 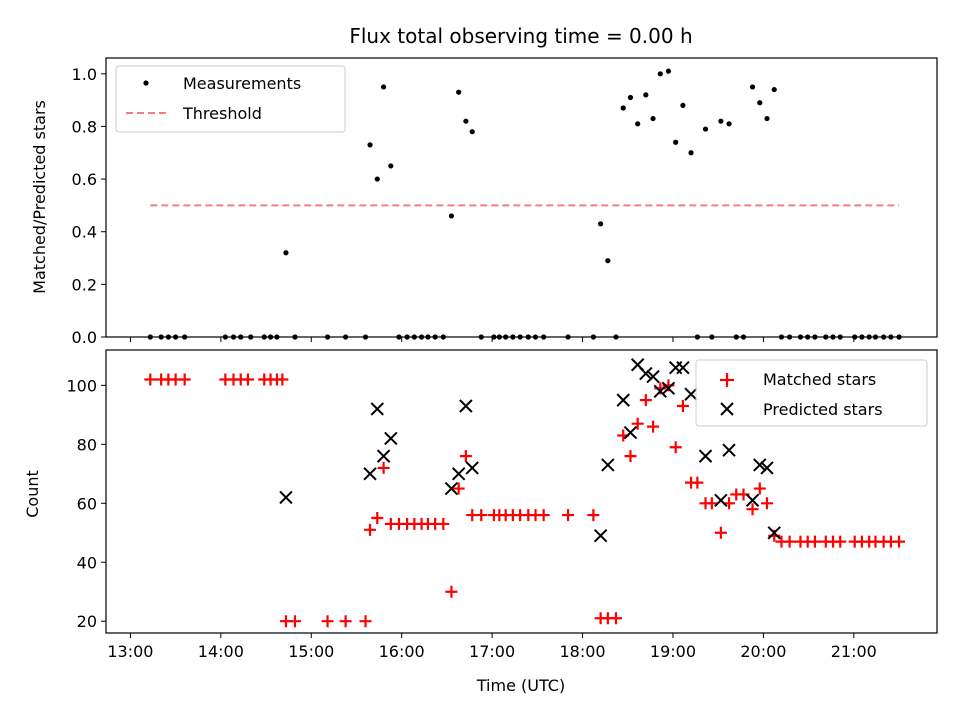 What do you see at coordinates (242, 83) in the screenshot?
I see `legend-measurements-label: Measurements` at bounding box center [242, 83].